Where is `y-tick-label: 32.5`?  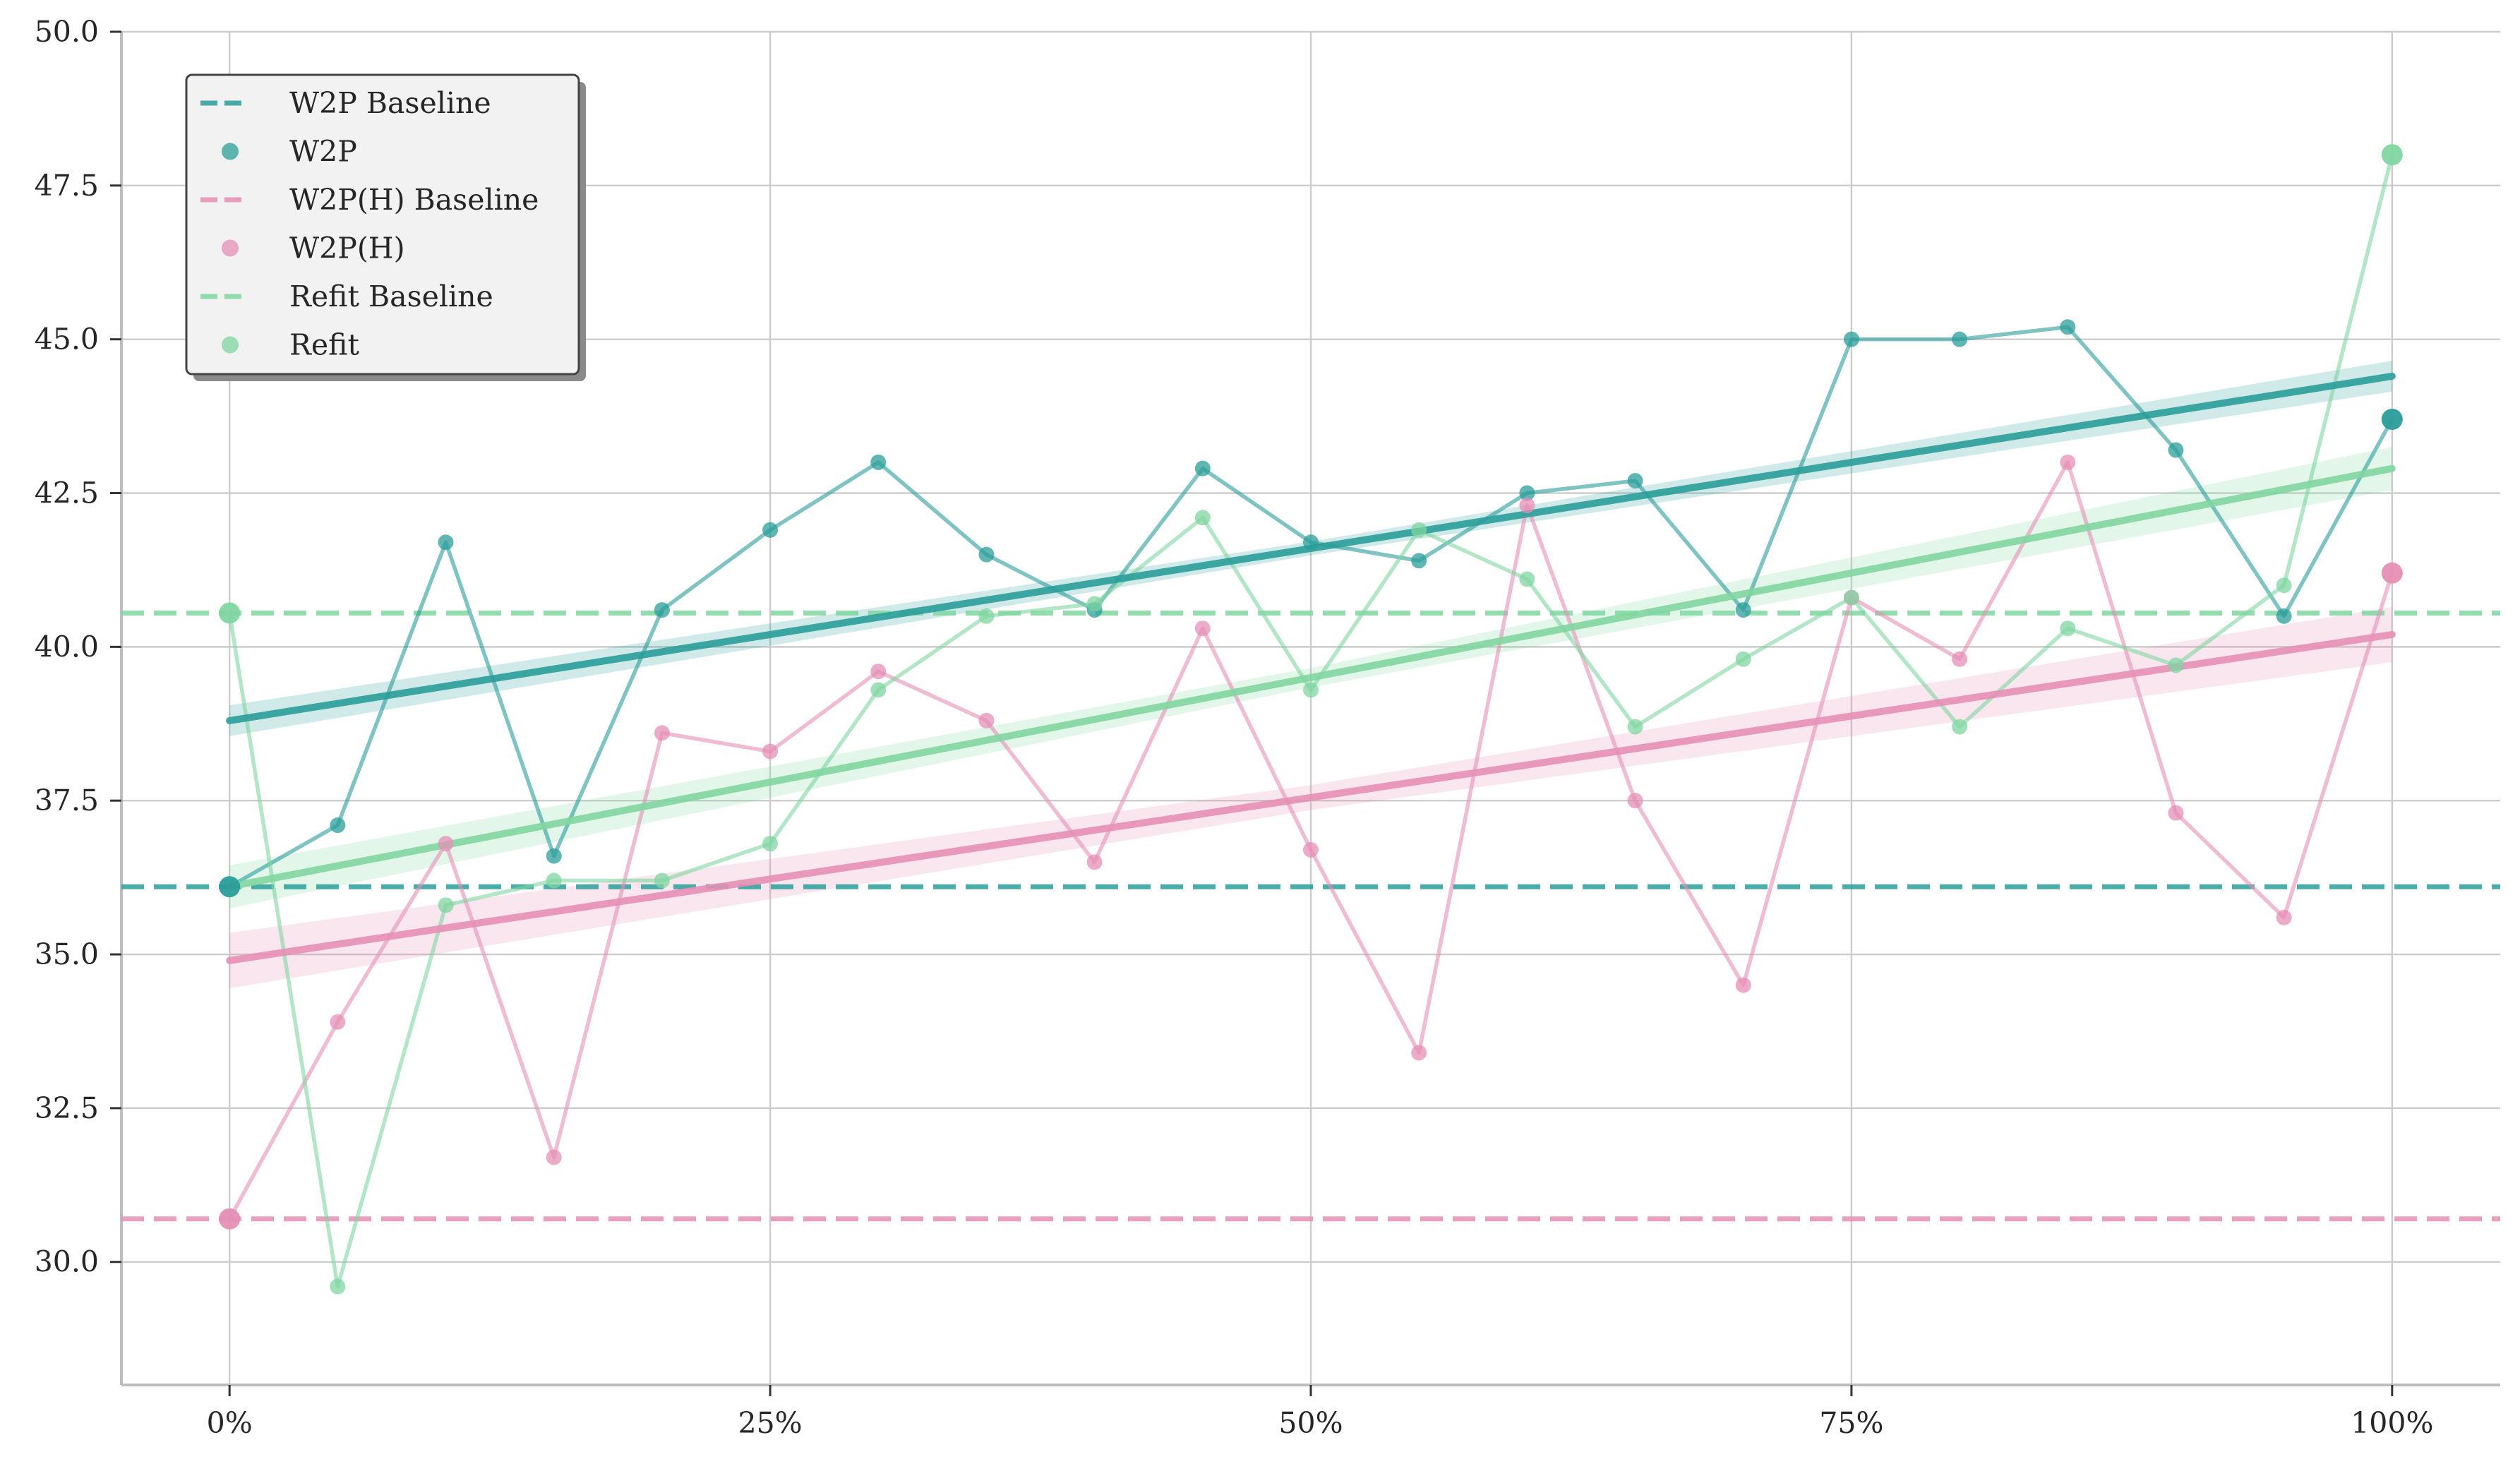
y-tick-label: 32.5 is located at coordinates (67, 1108).